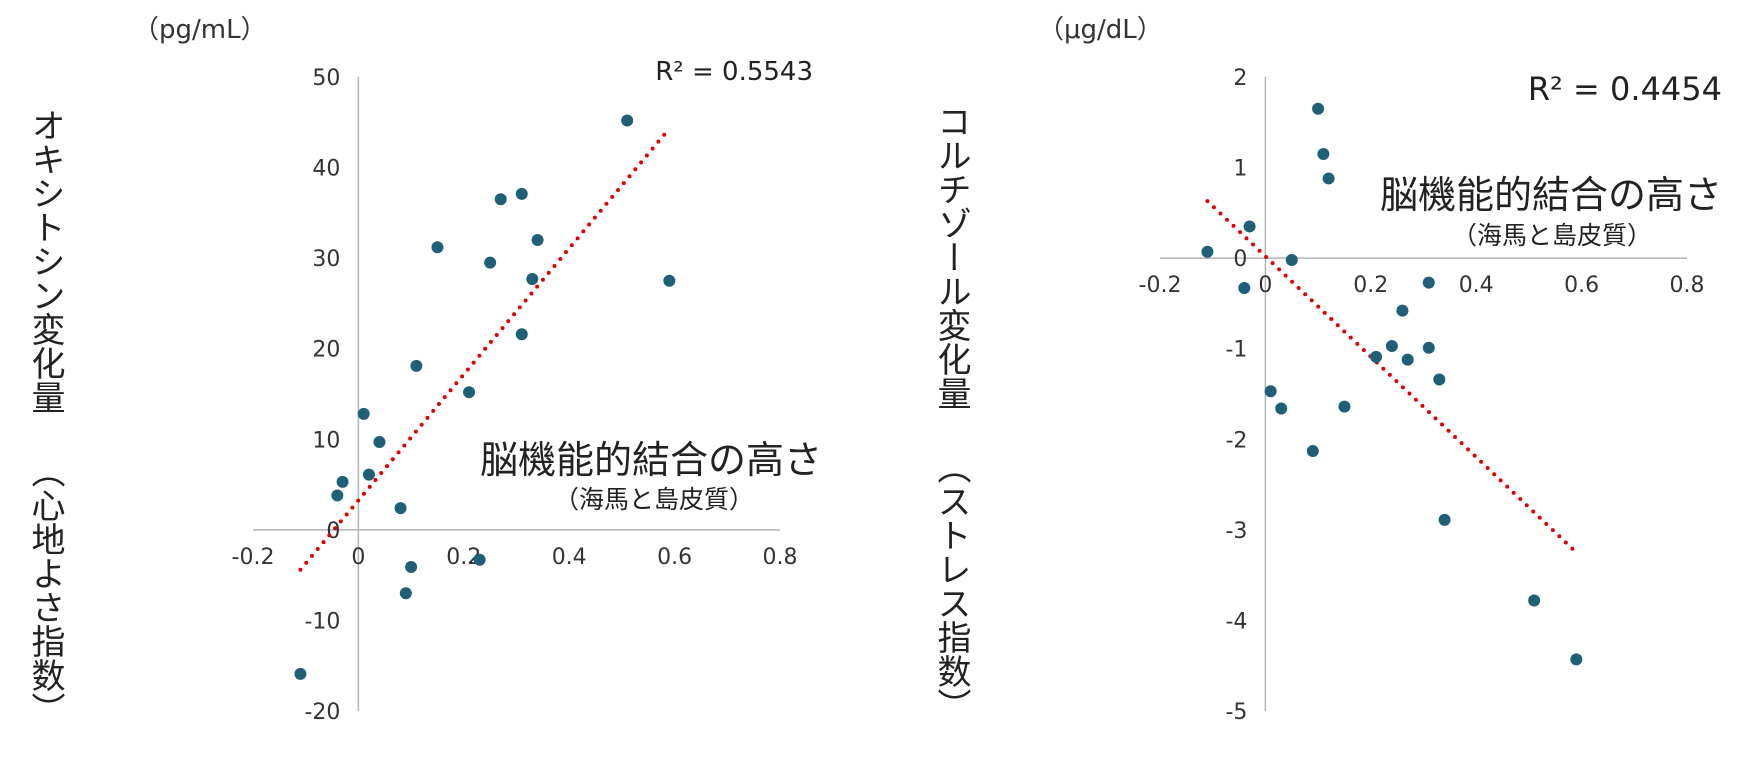 The height and width of the screenshot is (769, 1744). What do you see at coordinates (333, 531) in the screenshot?
I see `oxytocin-y-tick-label: 0` at bounding box center [333, 531].